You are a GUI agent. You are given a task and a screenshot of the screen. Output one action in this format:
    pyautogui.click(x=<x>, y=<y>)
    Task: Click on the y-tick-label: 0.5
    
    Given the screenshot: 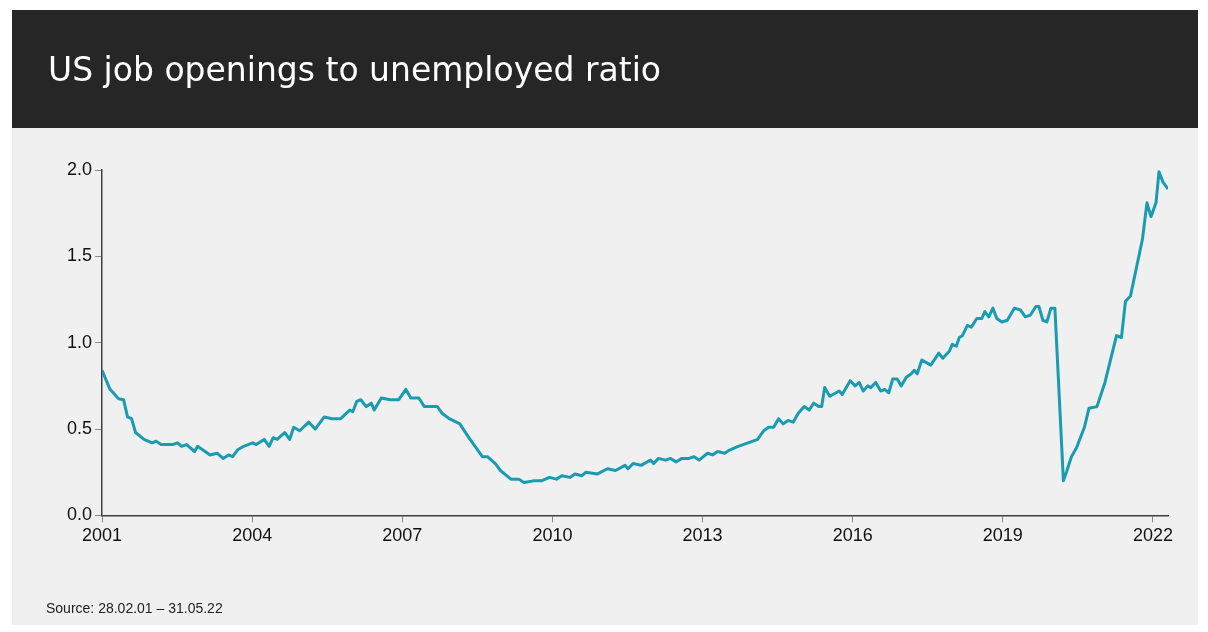 What is the action you would take?
    pyautogui.click(x=79, y=428)
    